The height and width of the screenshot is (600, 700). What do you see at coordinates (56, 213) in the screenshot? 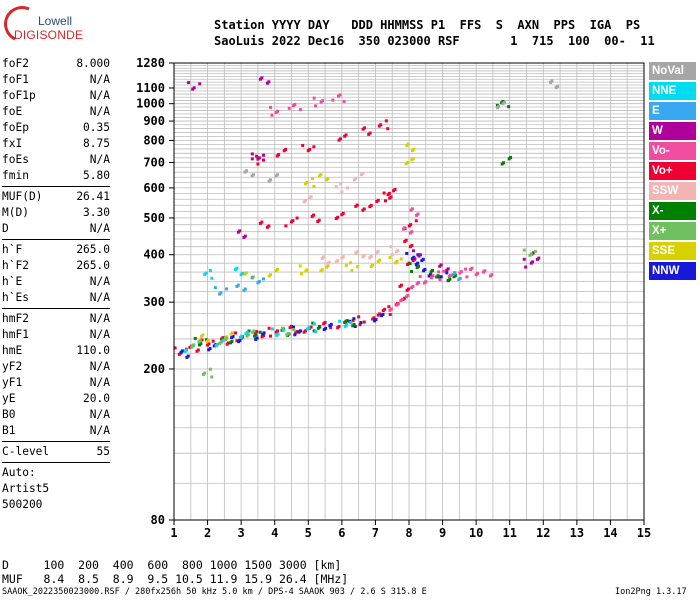
I see `param-row: M(D) 3.30` at bounding box center [56, 213].